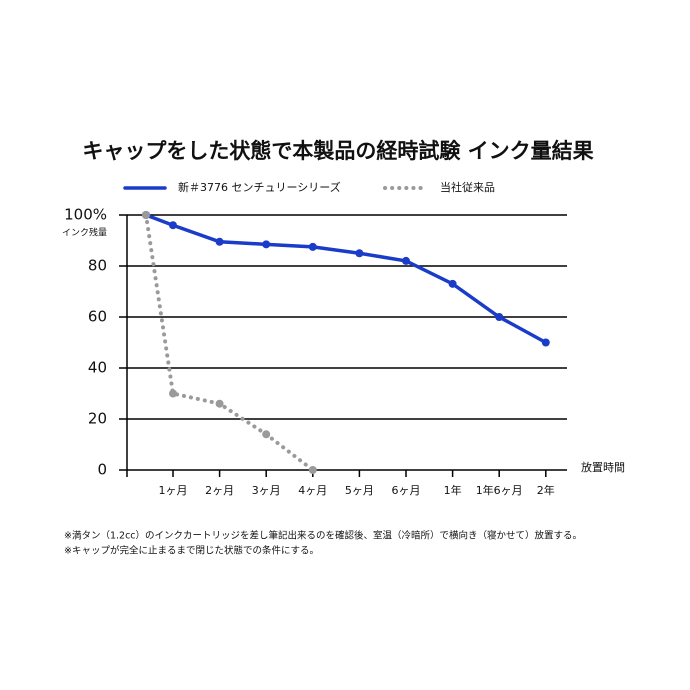 This screenshot has width=690, height=690. Describe the element at coordinates (85, 215) in the screenshot. I see `y-tick-label: 100%` at that location.